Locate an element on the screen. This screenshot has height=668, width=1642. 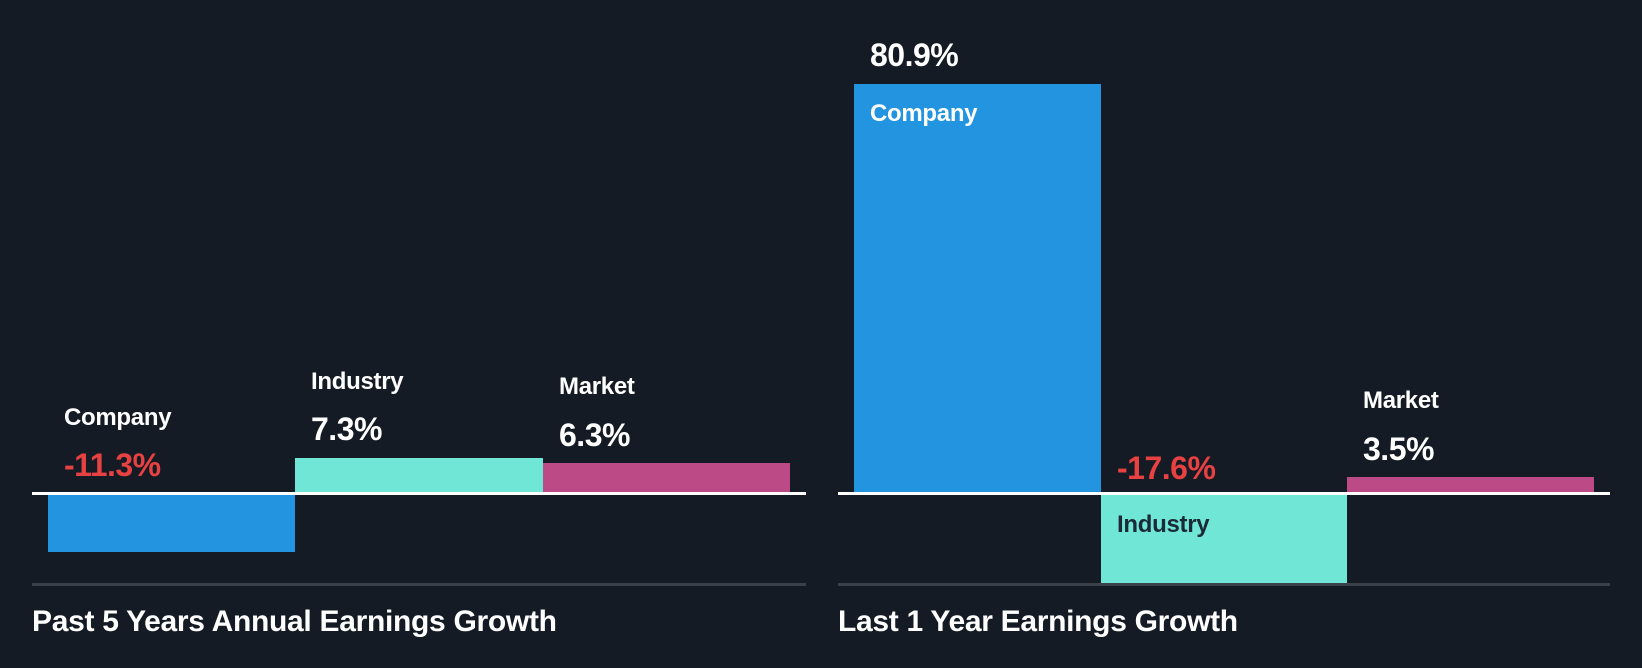
market-value: 3.5% is located at coordinates (1398, 449).